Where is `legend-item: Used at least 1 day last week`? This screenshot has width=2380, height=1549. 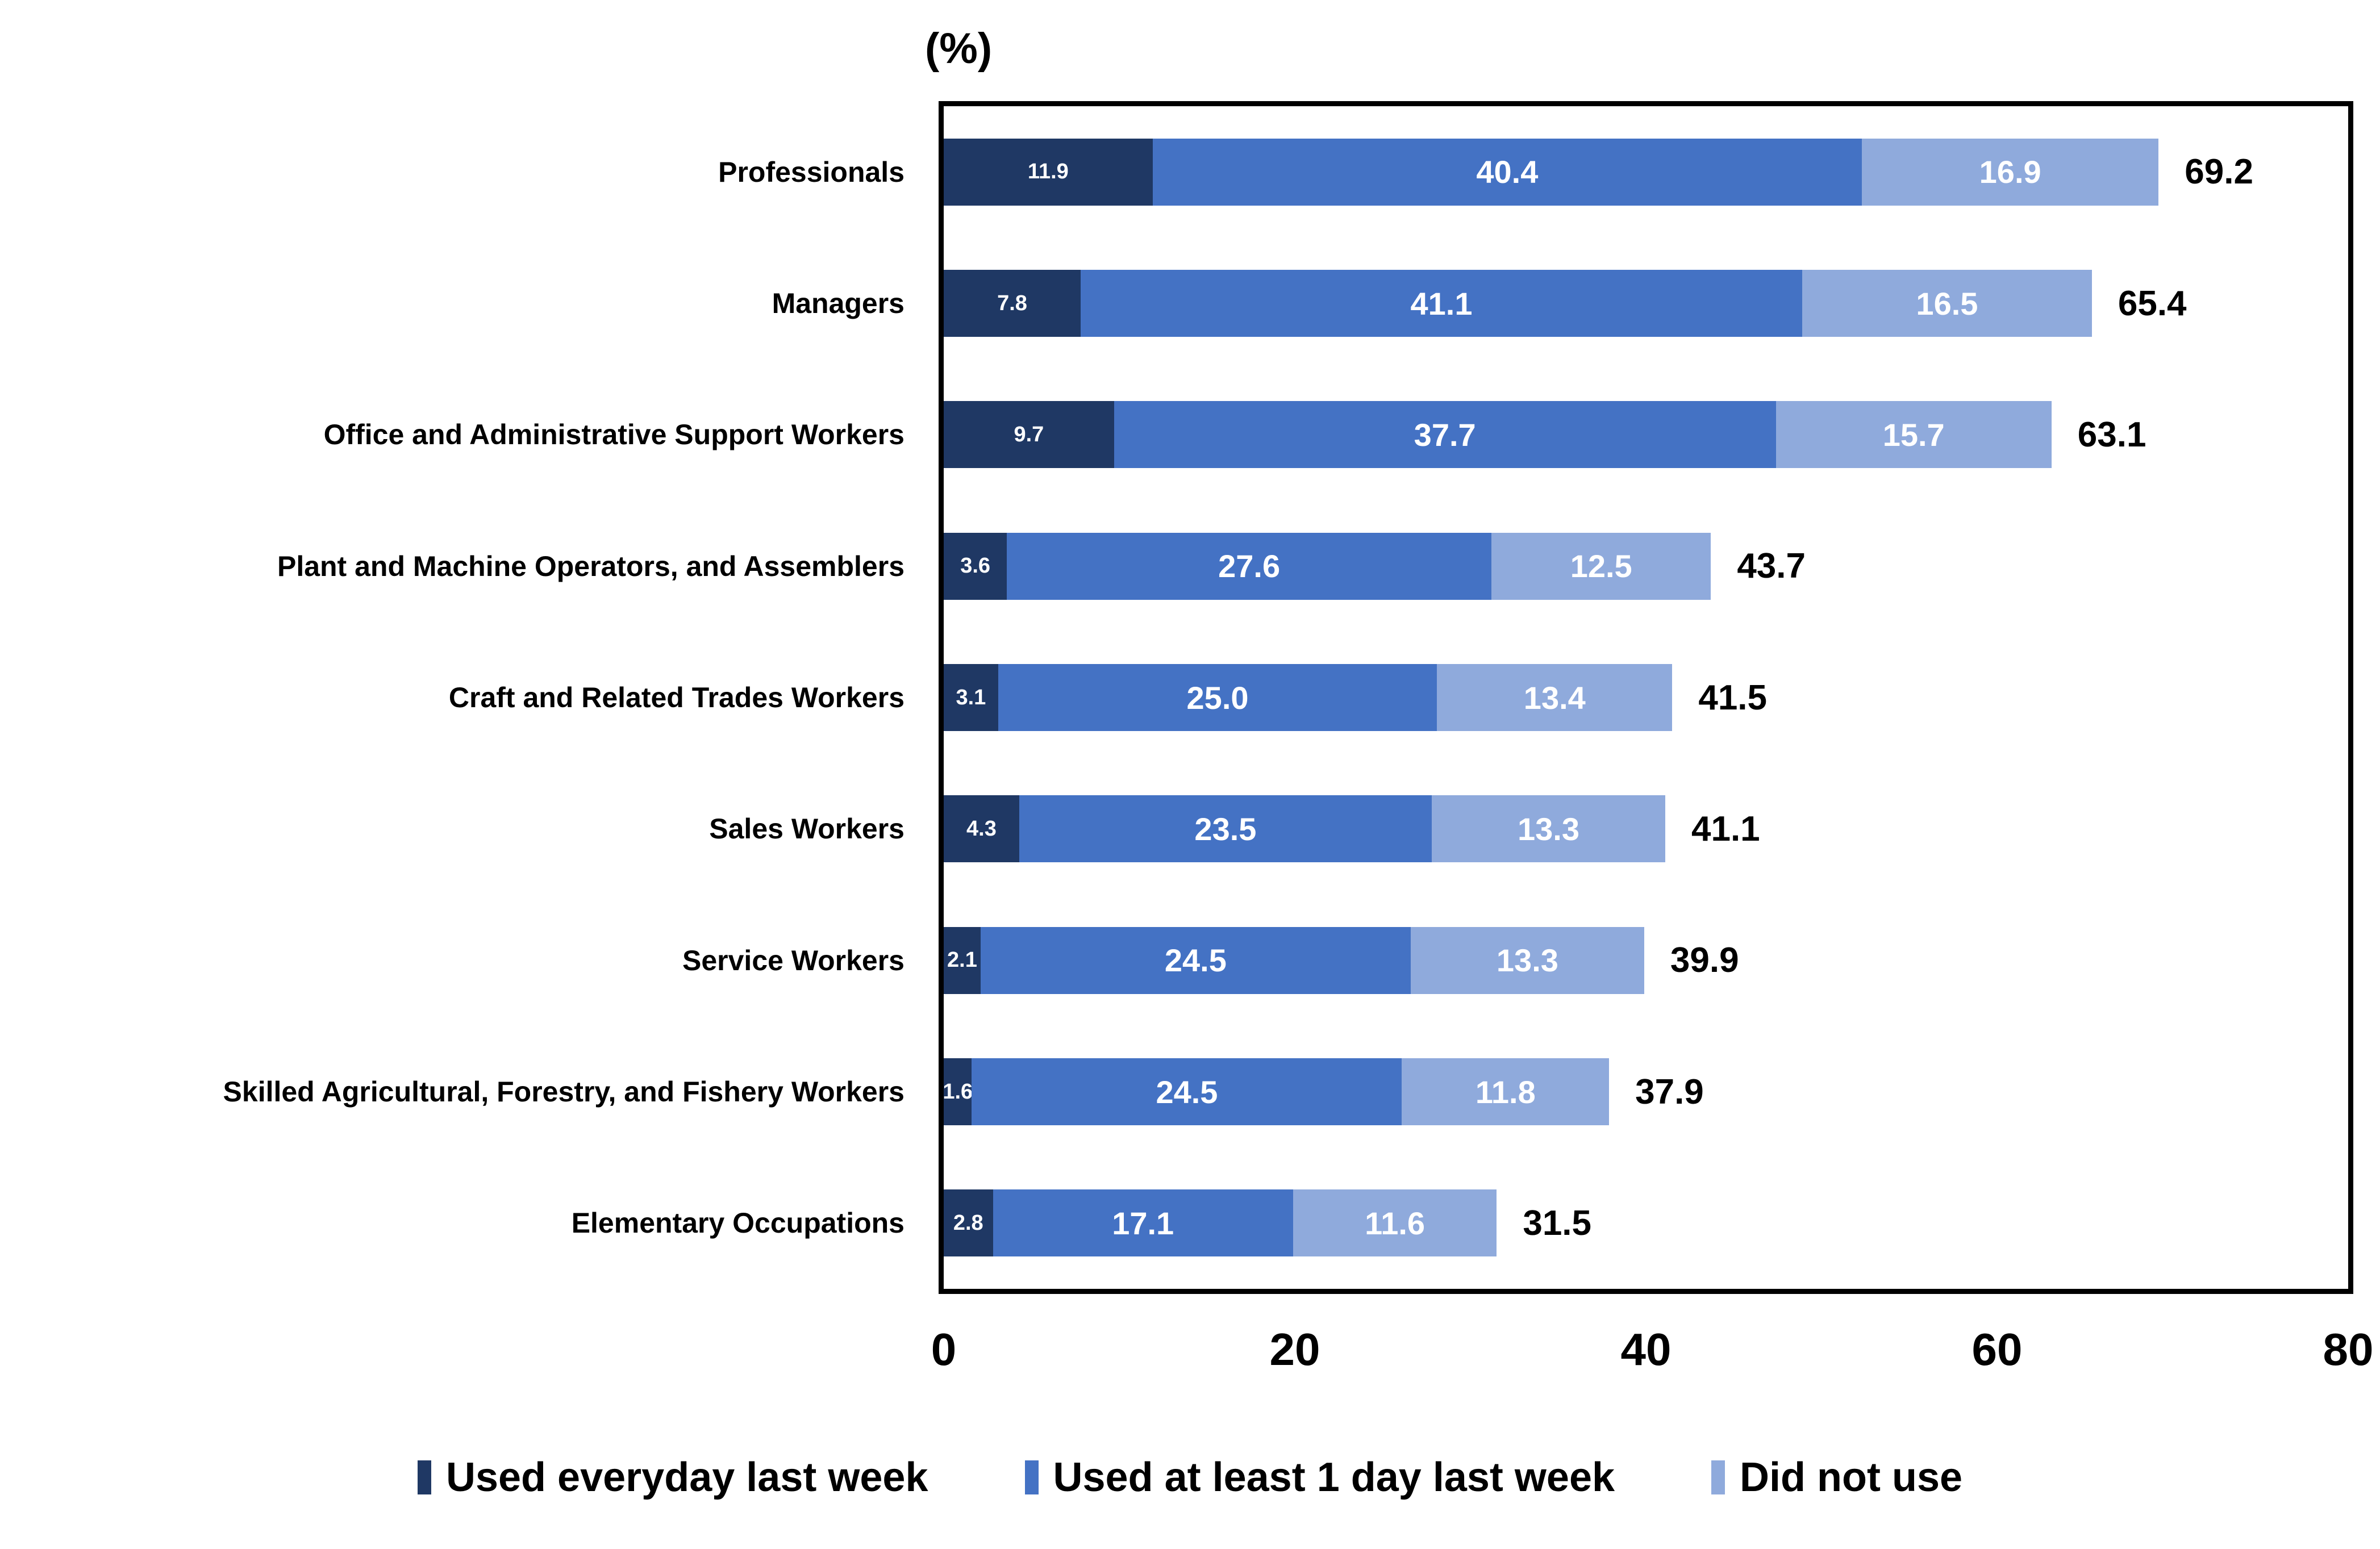
legend-item: Used at least 1 day last week is located at coordinates (1319, 1477).